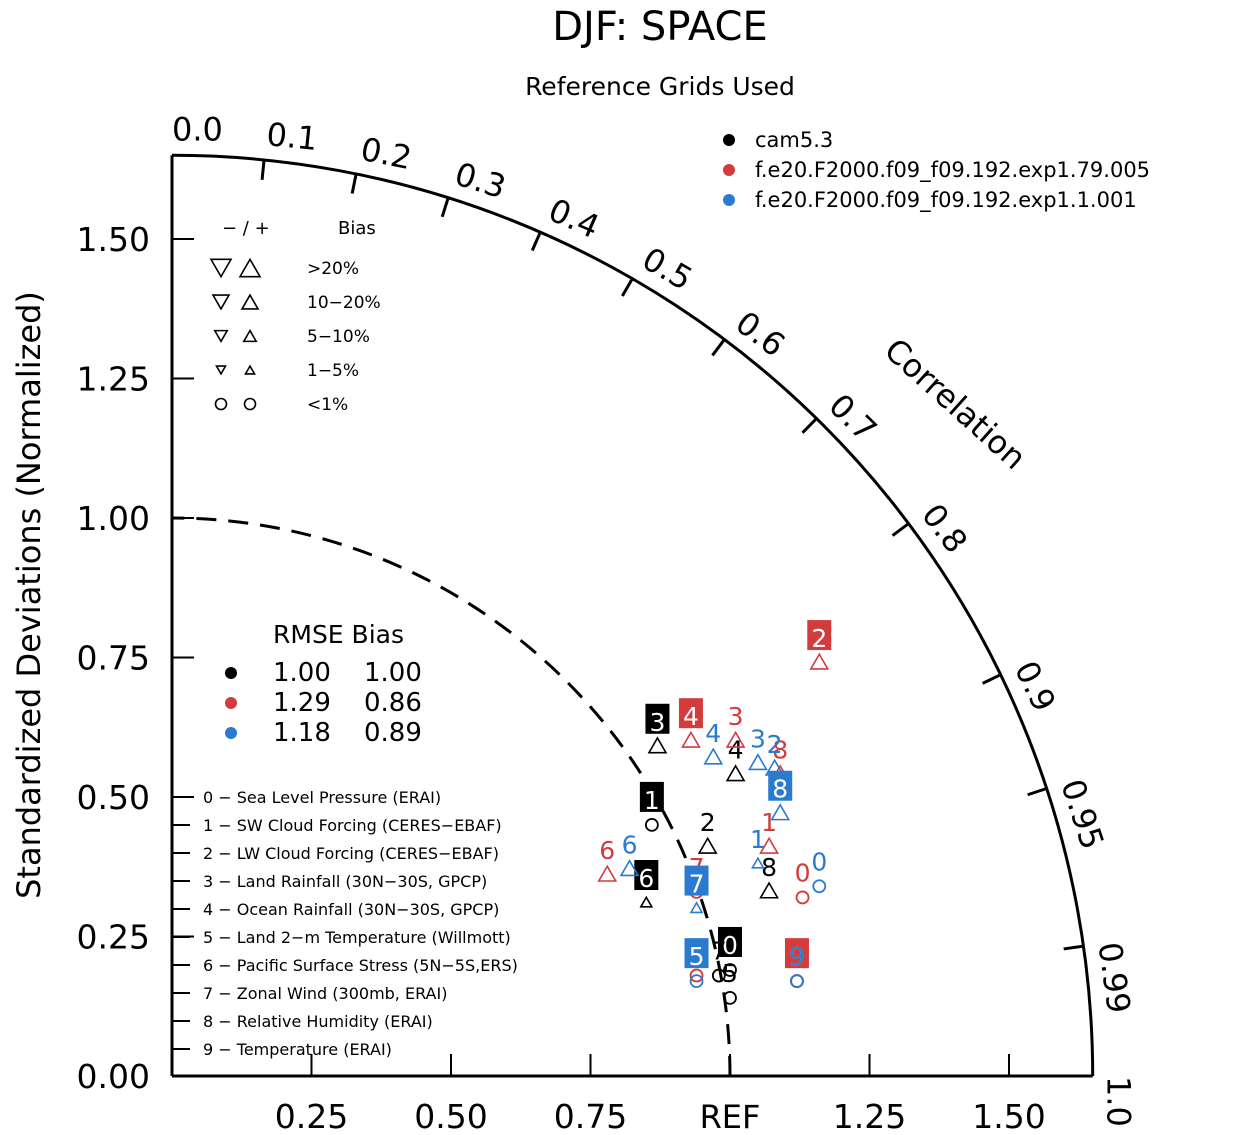  Describe the element at coordinates (393, 703) in the screenshot. I see `stats-legend-bias: 0.86` at that location.